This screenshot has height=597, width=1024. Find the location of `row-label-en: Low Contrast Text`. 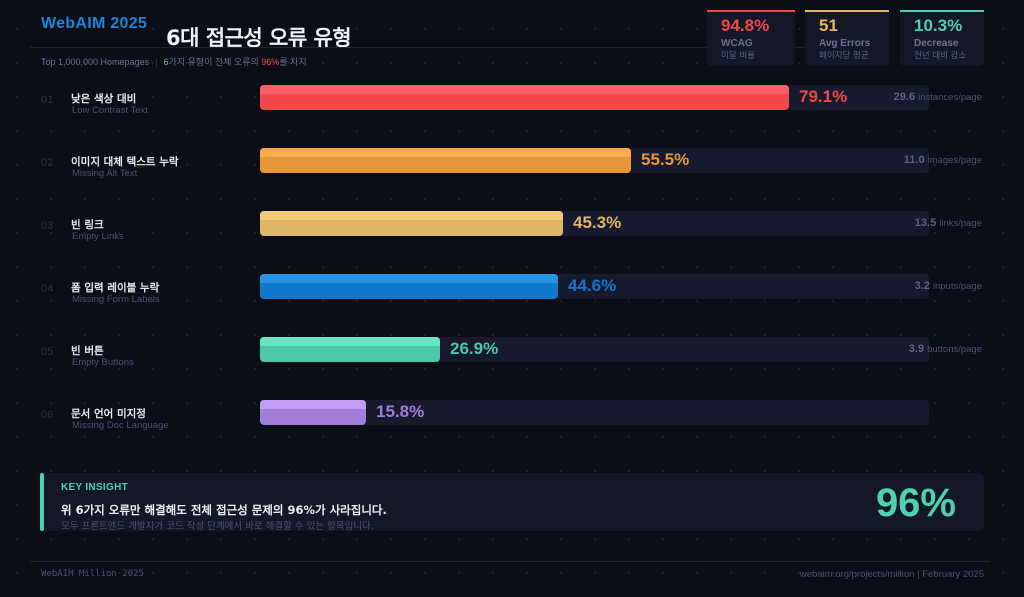

row-label-en: Low Contrast Text is located at coordinates (110, 110).